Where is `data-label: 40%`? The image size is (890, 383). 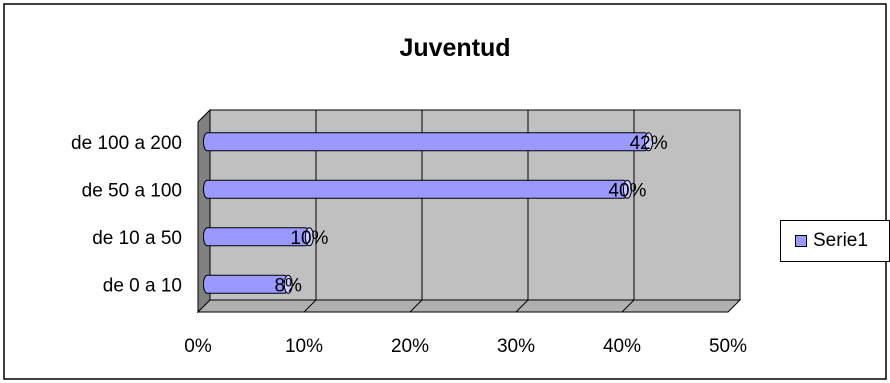
data-label: 40% is located at coordinates (627, 190).